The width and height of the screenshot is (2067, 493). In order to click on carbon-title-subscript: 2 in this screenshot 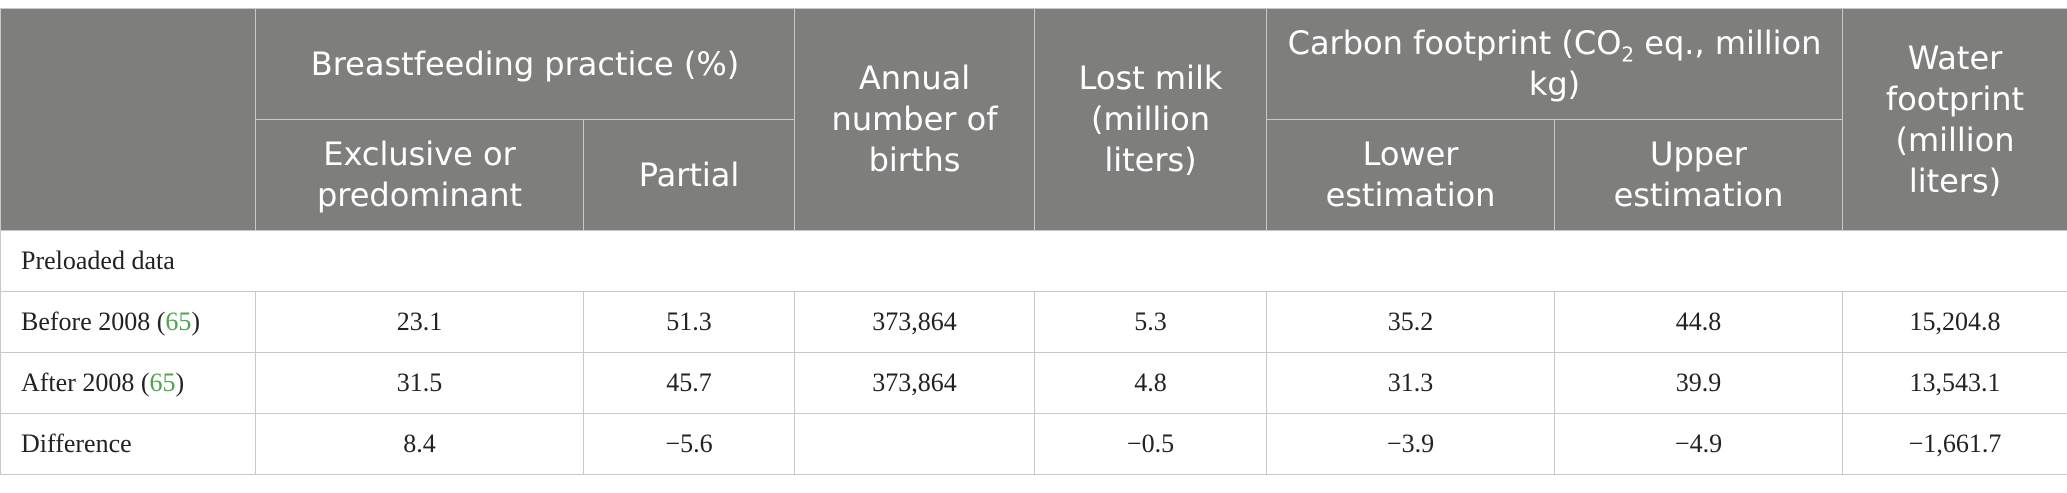, I will do `click(1628, 54)`.